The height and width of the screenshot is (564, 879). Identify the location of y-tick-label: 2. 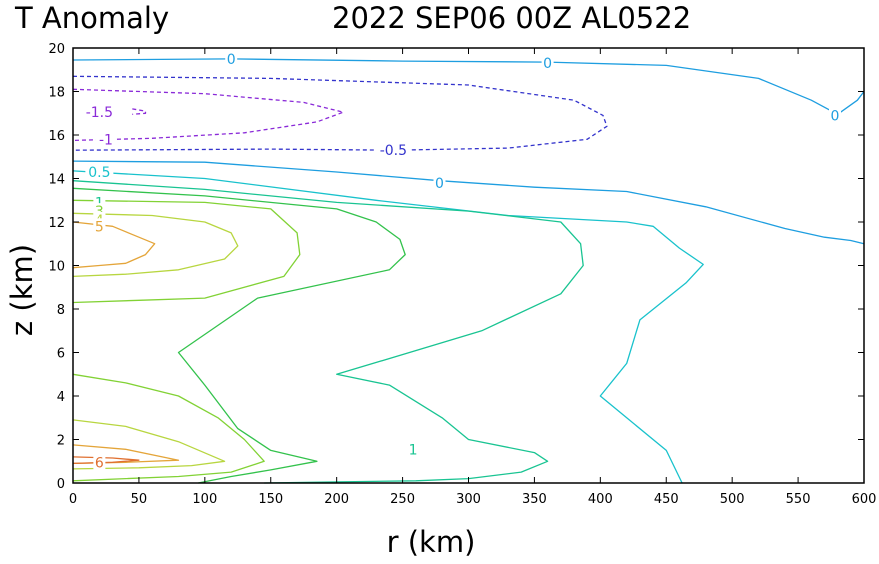
(61, 441).